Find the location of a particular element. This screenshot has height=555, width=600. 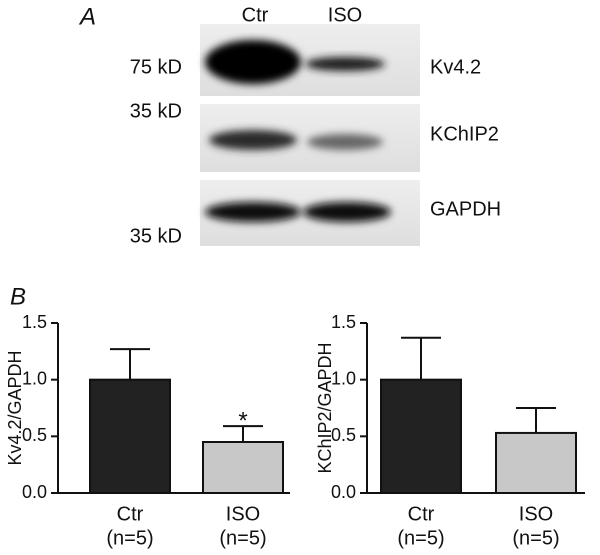

protein-label: KChIP2 is located at coordinates (464, 134).